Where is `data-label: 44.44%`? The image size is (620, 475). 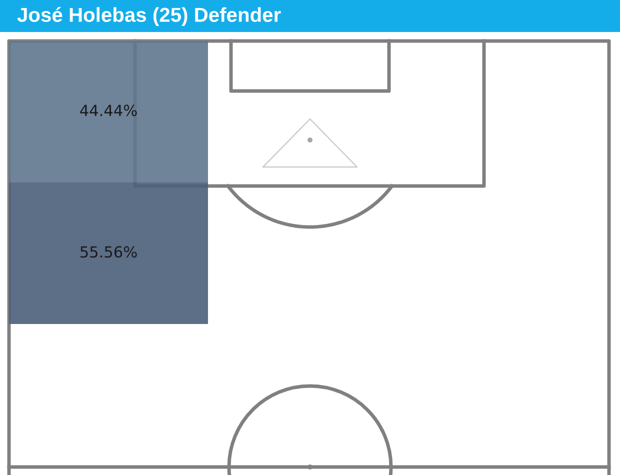
data-label: 44.44% is located at coordinates (108, 110).